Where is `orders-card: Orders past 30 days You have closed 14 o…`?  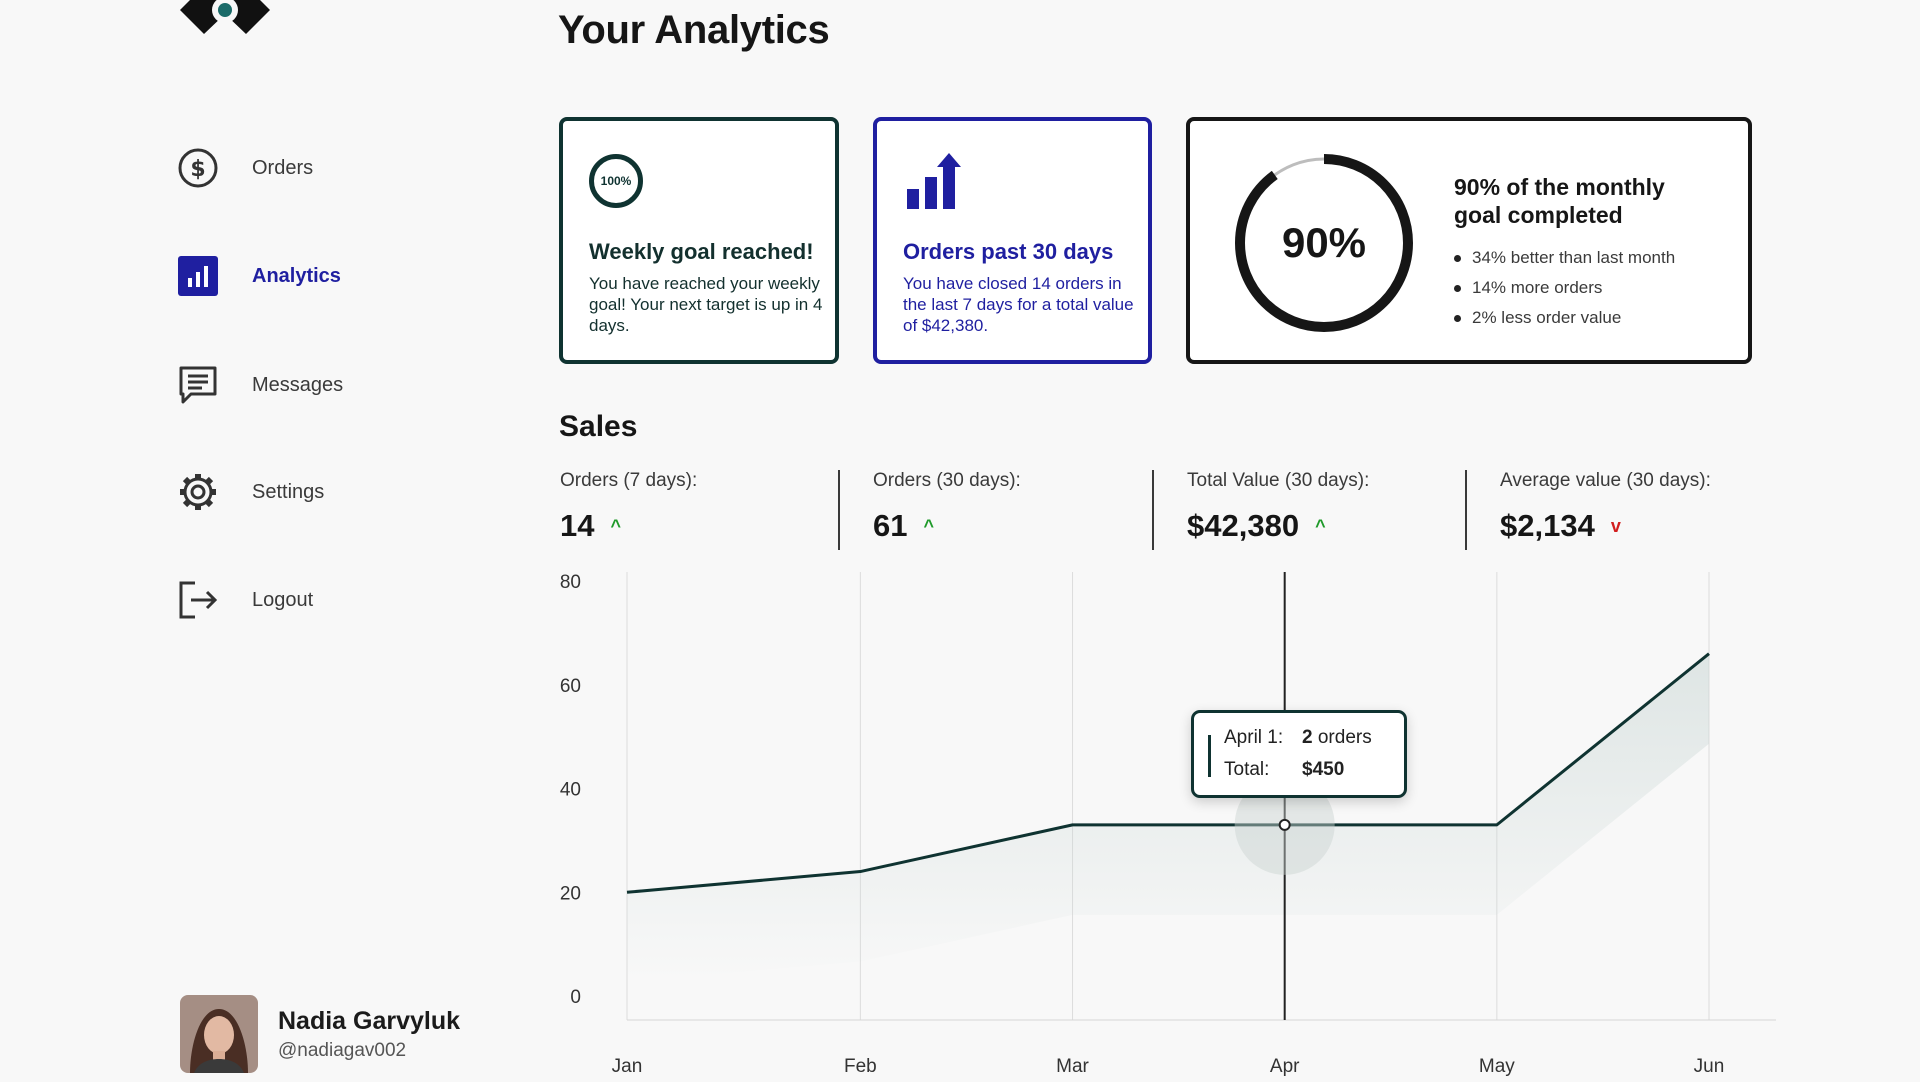
orders-card: Orders past 30 days You have closed 14 o… is located at coordinates (1012, 240).